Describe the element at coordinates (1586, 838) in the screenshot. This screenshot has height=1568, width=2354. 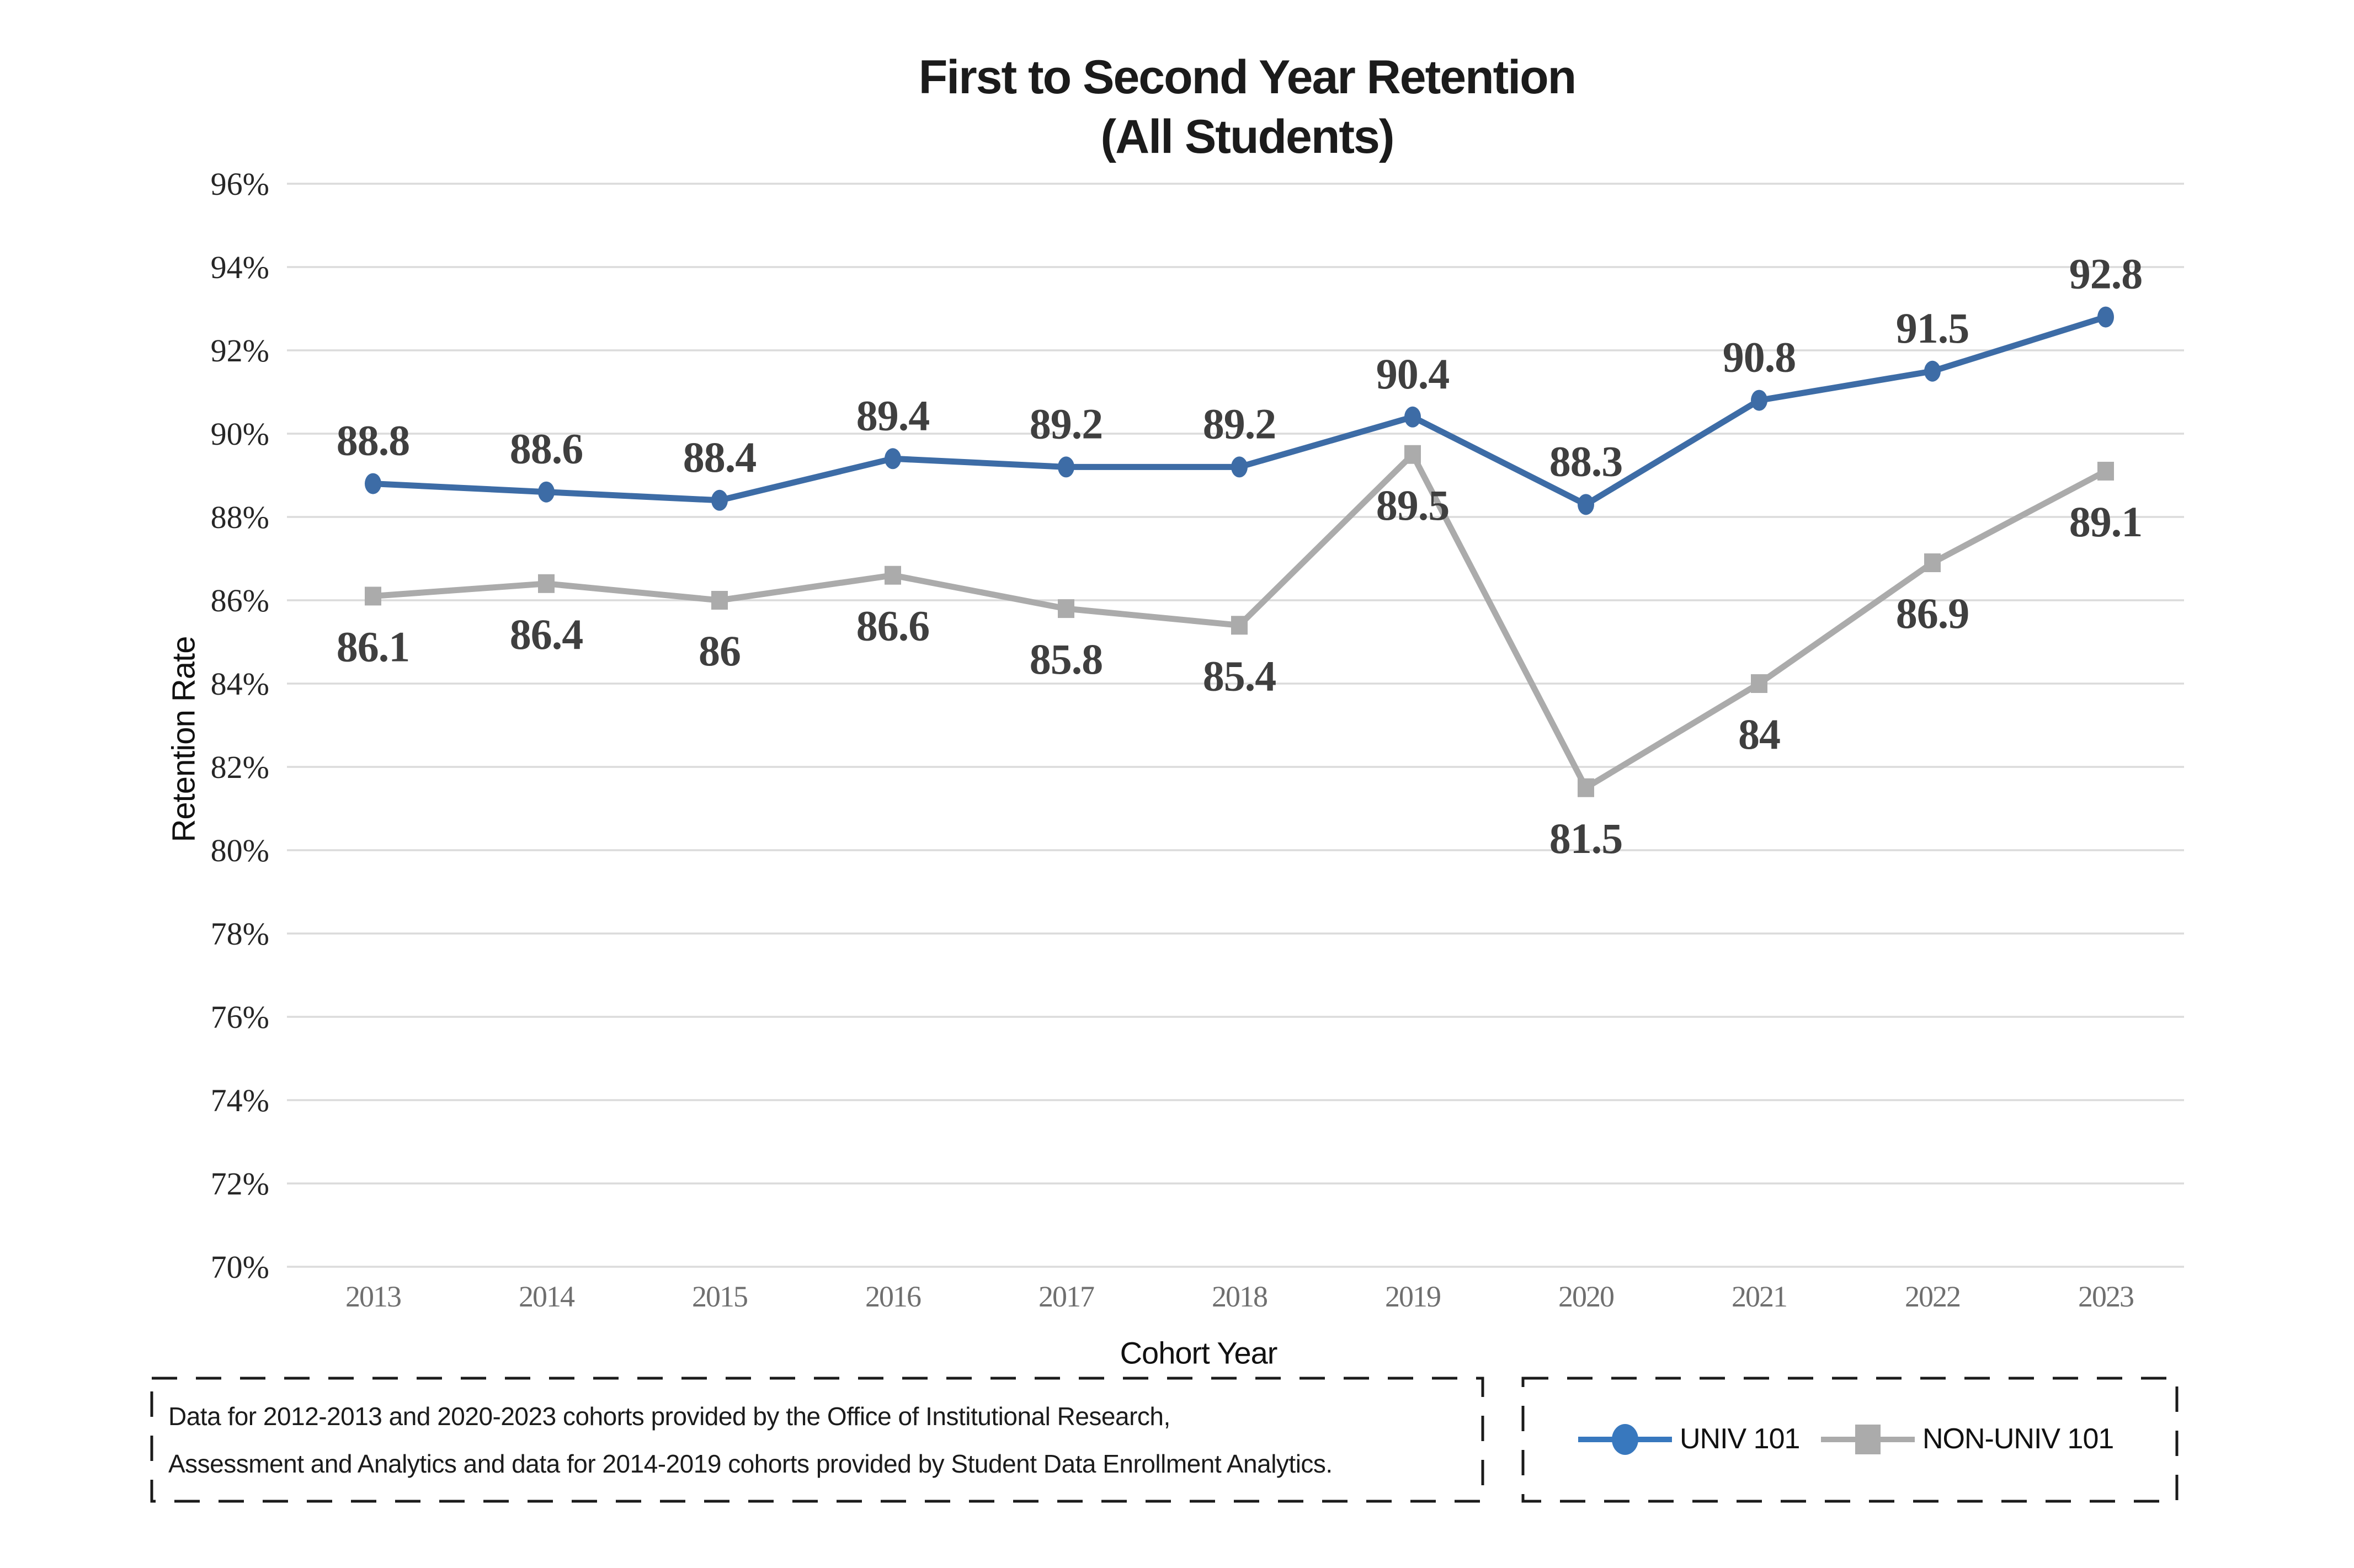
I see `data-label: 81.5` at that location.